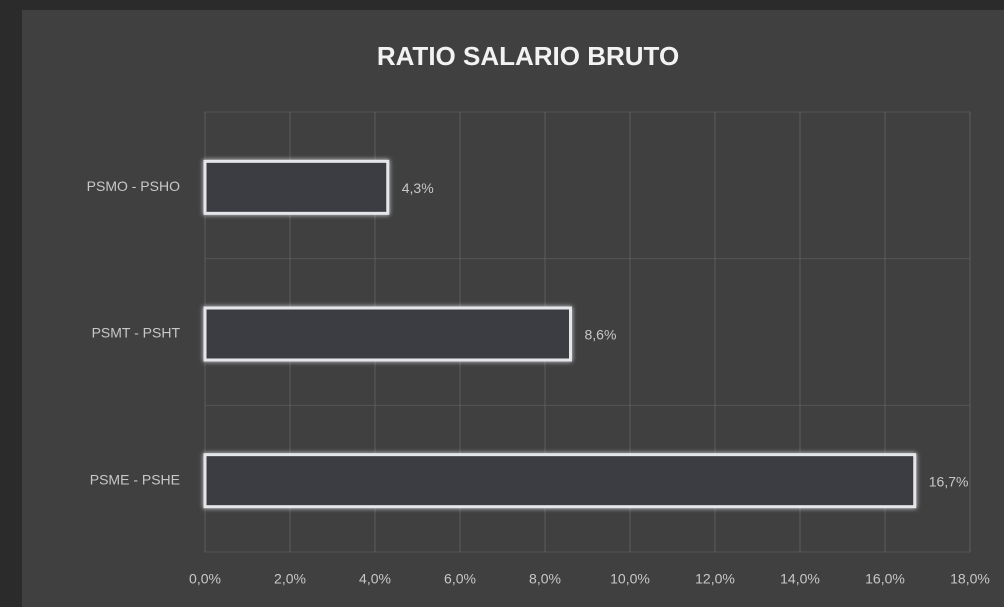  I want to click on y-tick-label: PSME - PSHE, so click(135, 479).